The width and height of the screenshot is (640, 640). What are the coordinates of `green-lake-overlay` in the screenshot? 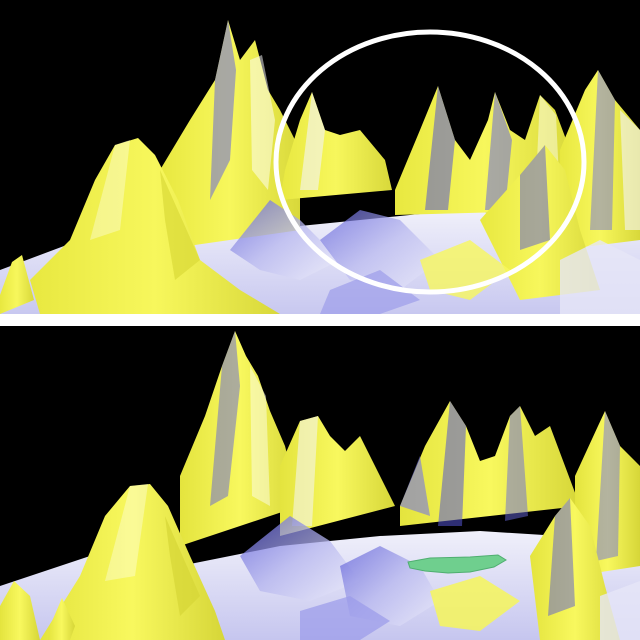 It's located at (457, 564).